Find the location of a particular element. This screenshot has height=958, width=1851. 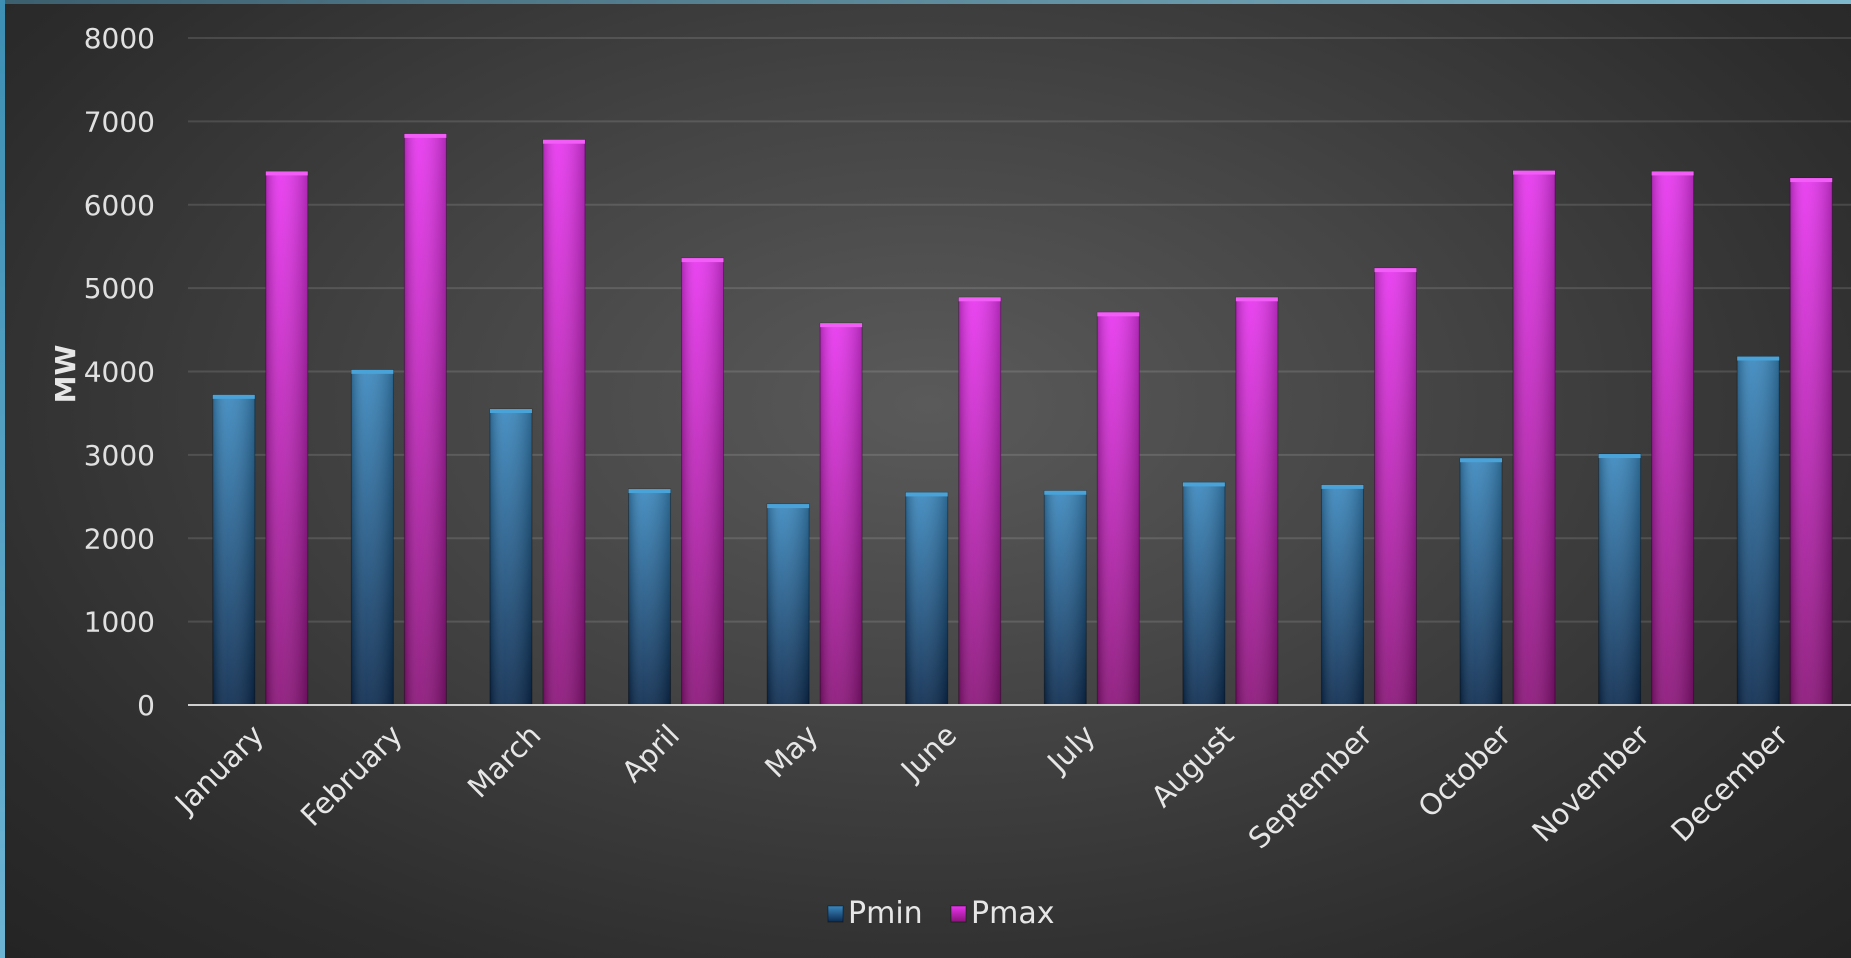

legend-label-pmax: Pmax is located at coordinates (1012, 913).